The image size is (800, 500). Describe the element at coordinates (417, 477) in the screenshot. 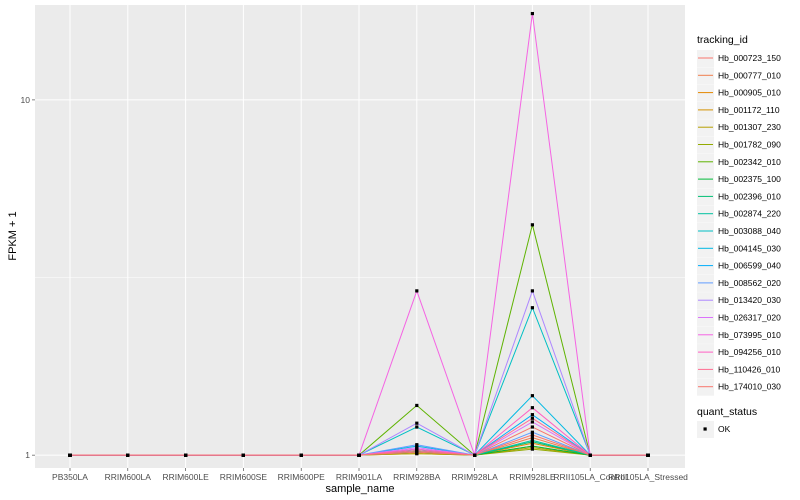

I see `x-tick-label: RRIM928BA` at that location.